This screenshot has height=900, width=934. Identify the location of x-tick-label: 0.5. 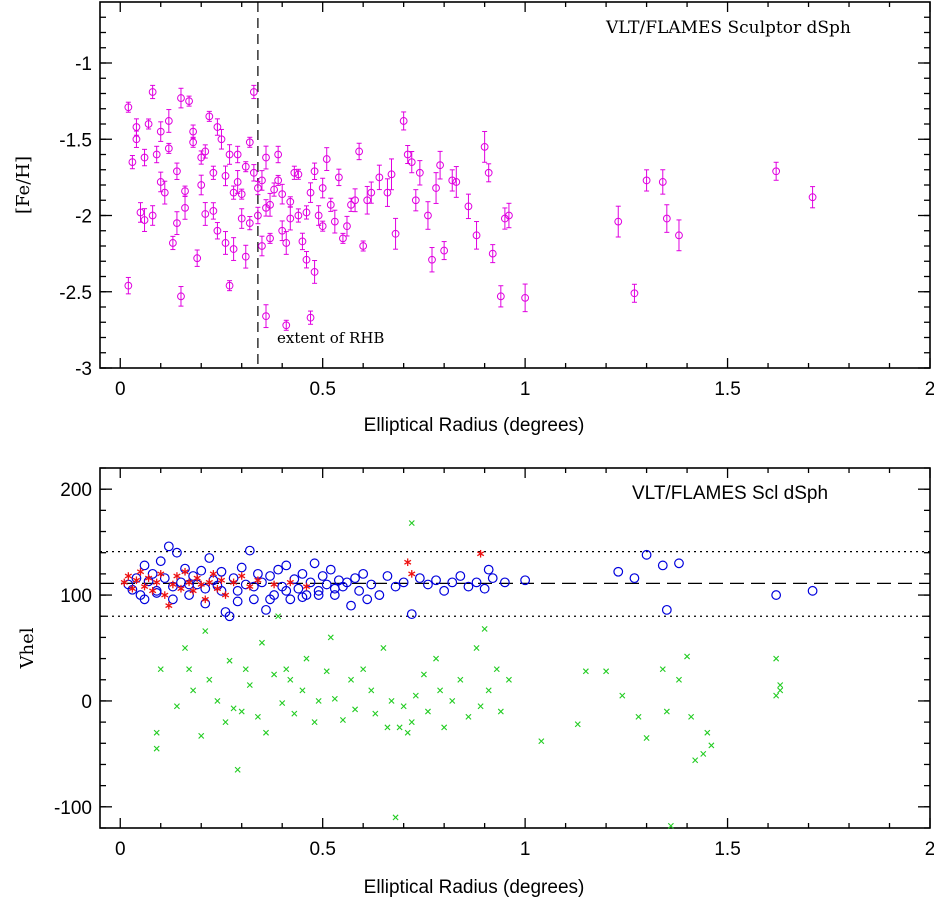
(322, 849).